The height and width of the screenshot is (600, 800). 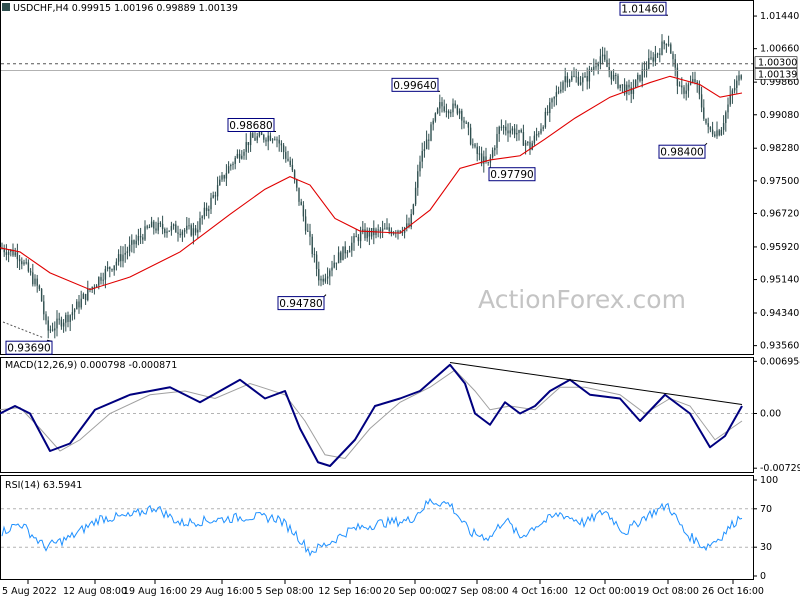 What do you see at coordinates (770, 414) in the screenshot?
I see `macd-tick-label: 0.00` at bounding box center [770, 414].